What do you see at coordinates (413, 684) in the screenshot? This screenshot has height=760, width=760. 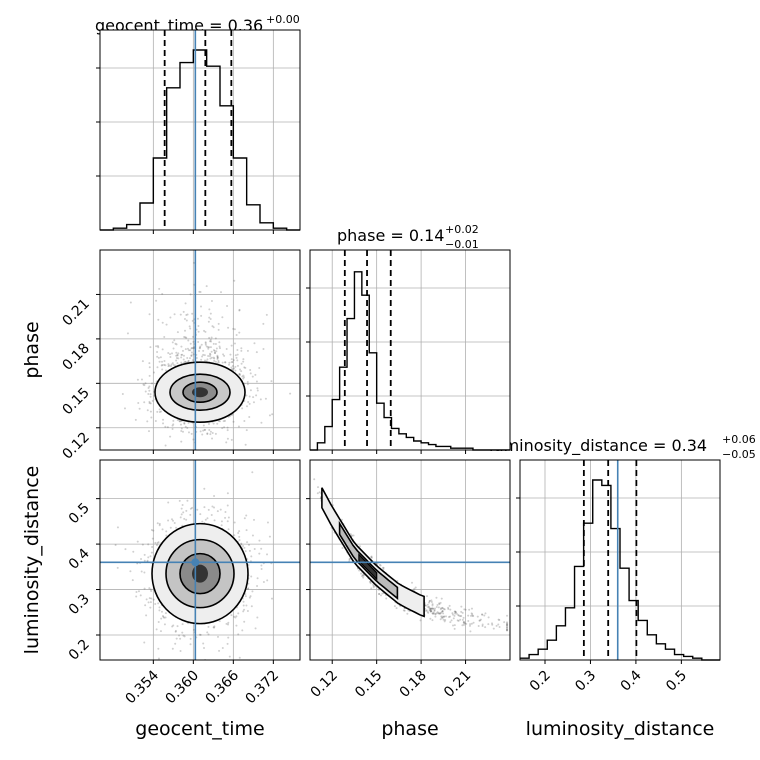 I see `phase-x-tick-label: 0.18` at bounding box center [413, 684].